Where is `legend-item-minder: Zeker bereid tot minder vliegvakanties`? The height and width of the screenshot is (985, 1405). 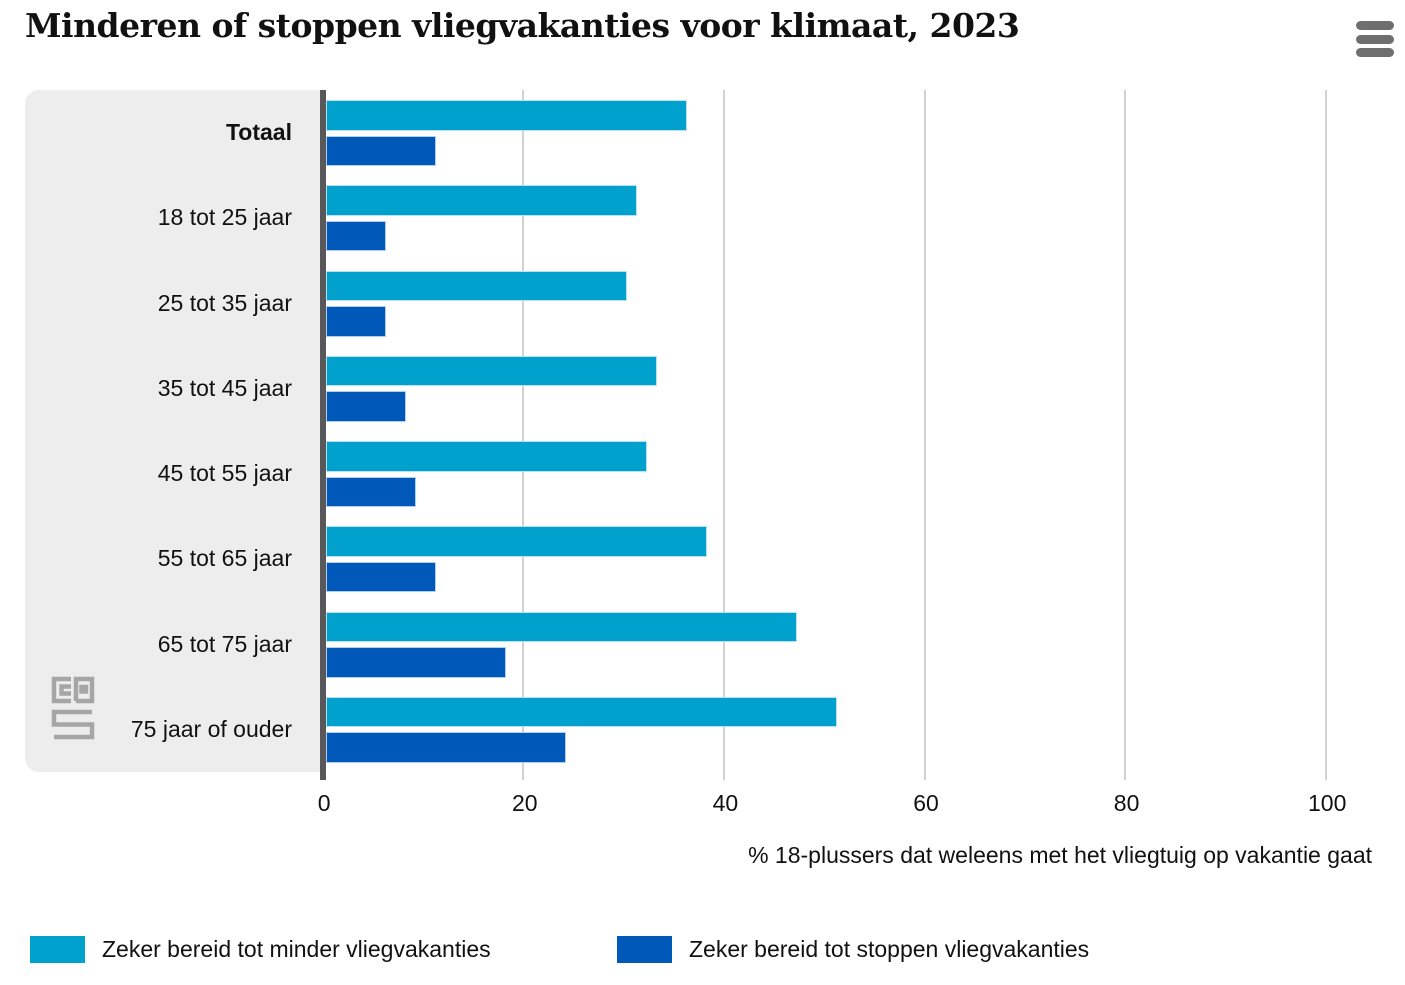 legend-item-minder: Zeker bereid tot minder vliegvakanties is located at coordinates (260, 949).